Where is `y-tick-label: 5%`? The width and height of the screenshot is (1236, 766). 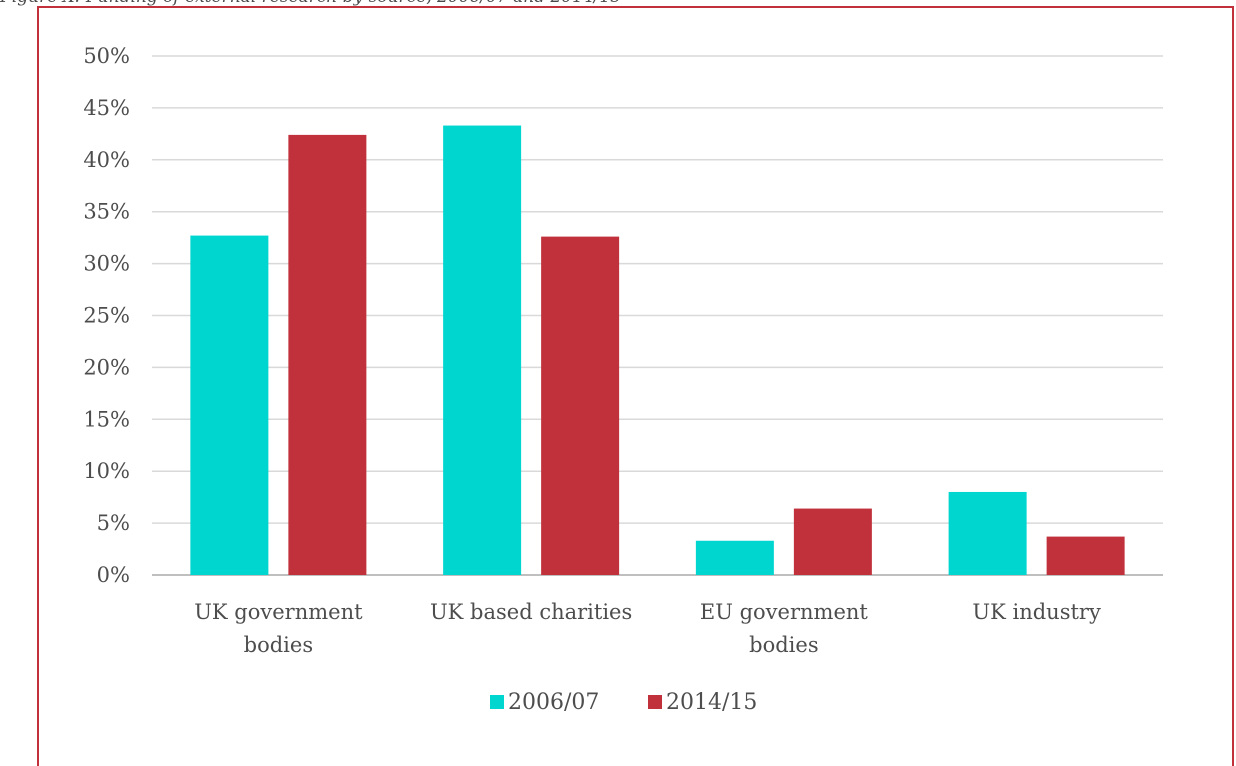 y-tick-label: 5% is located at coordinates (113, 523).